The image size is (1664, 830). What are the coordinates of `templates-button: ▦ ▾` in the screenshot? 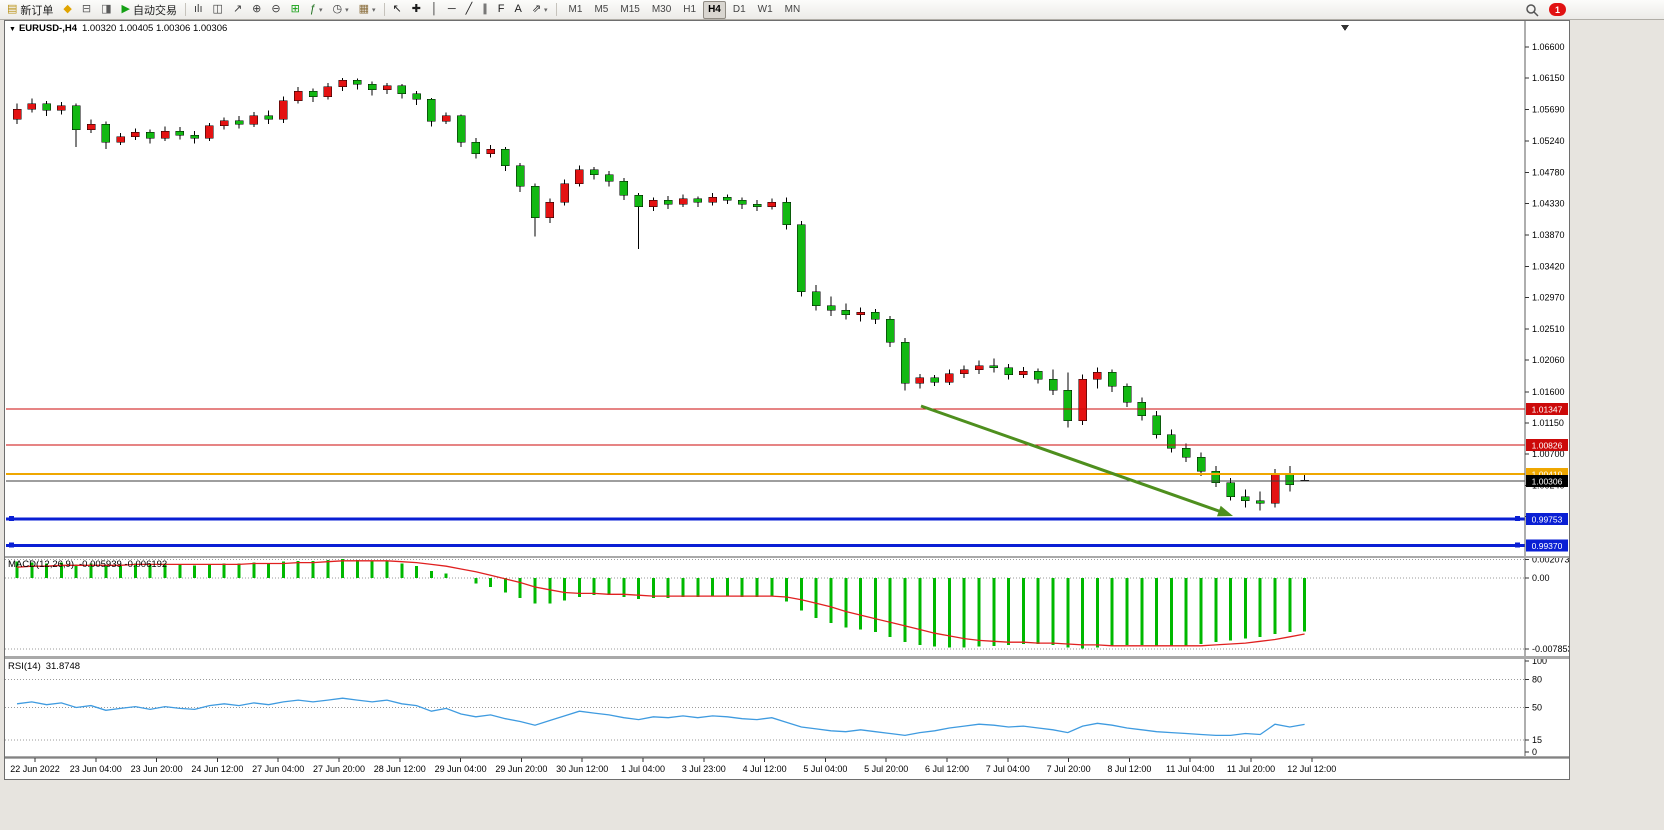 It's located at (367, 10).